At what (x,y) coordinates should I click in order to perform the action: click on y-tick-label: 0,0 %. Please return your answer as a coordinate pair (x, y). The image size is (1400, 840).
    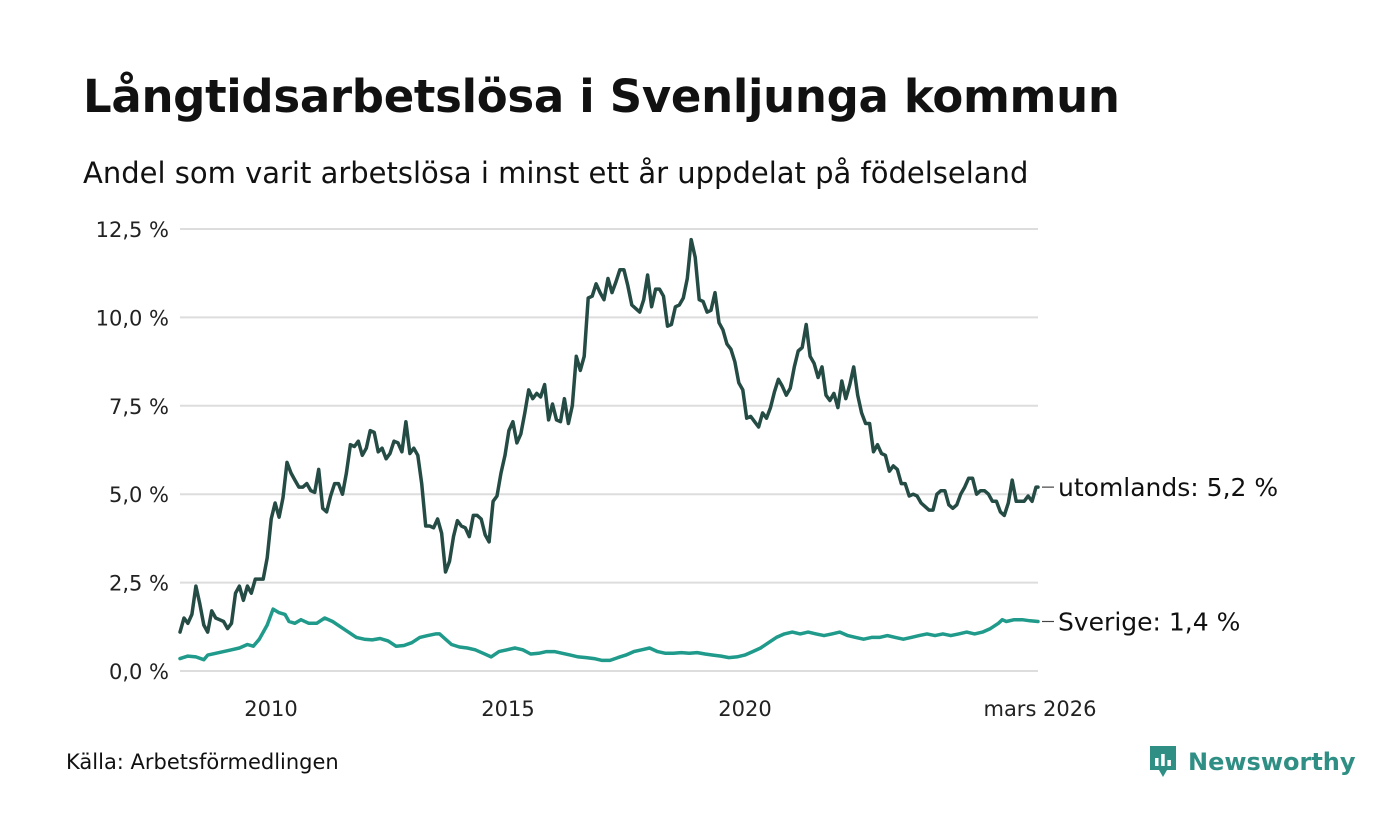
    Looking at the image, I should click on (139, 672).